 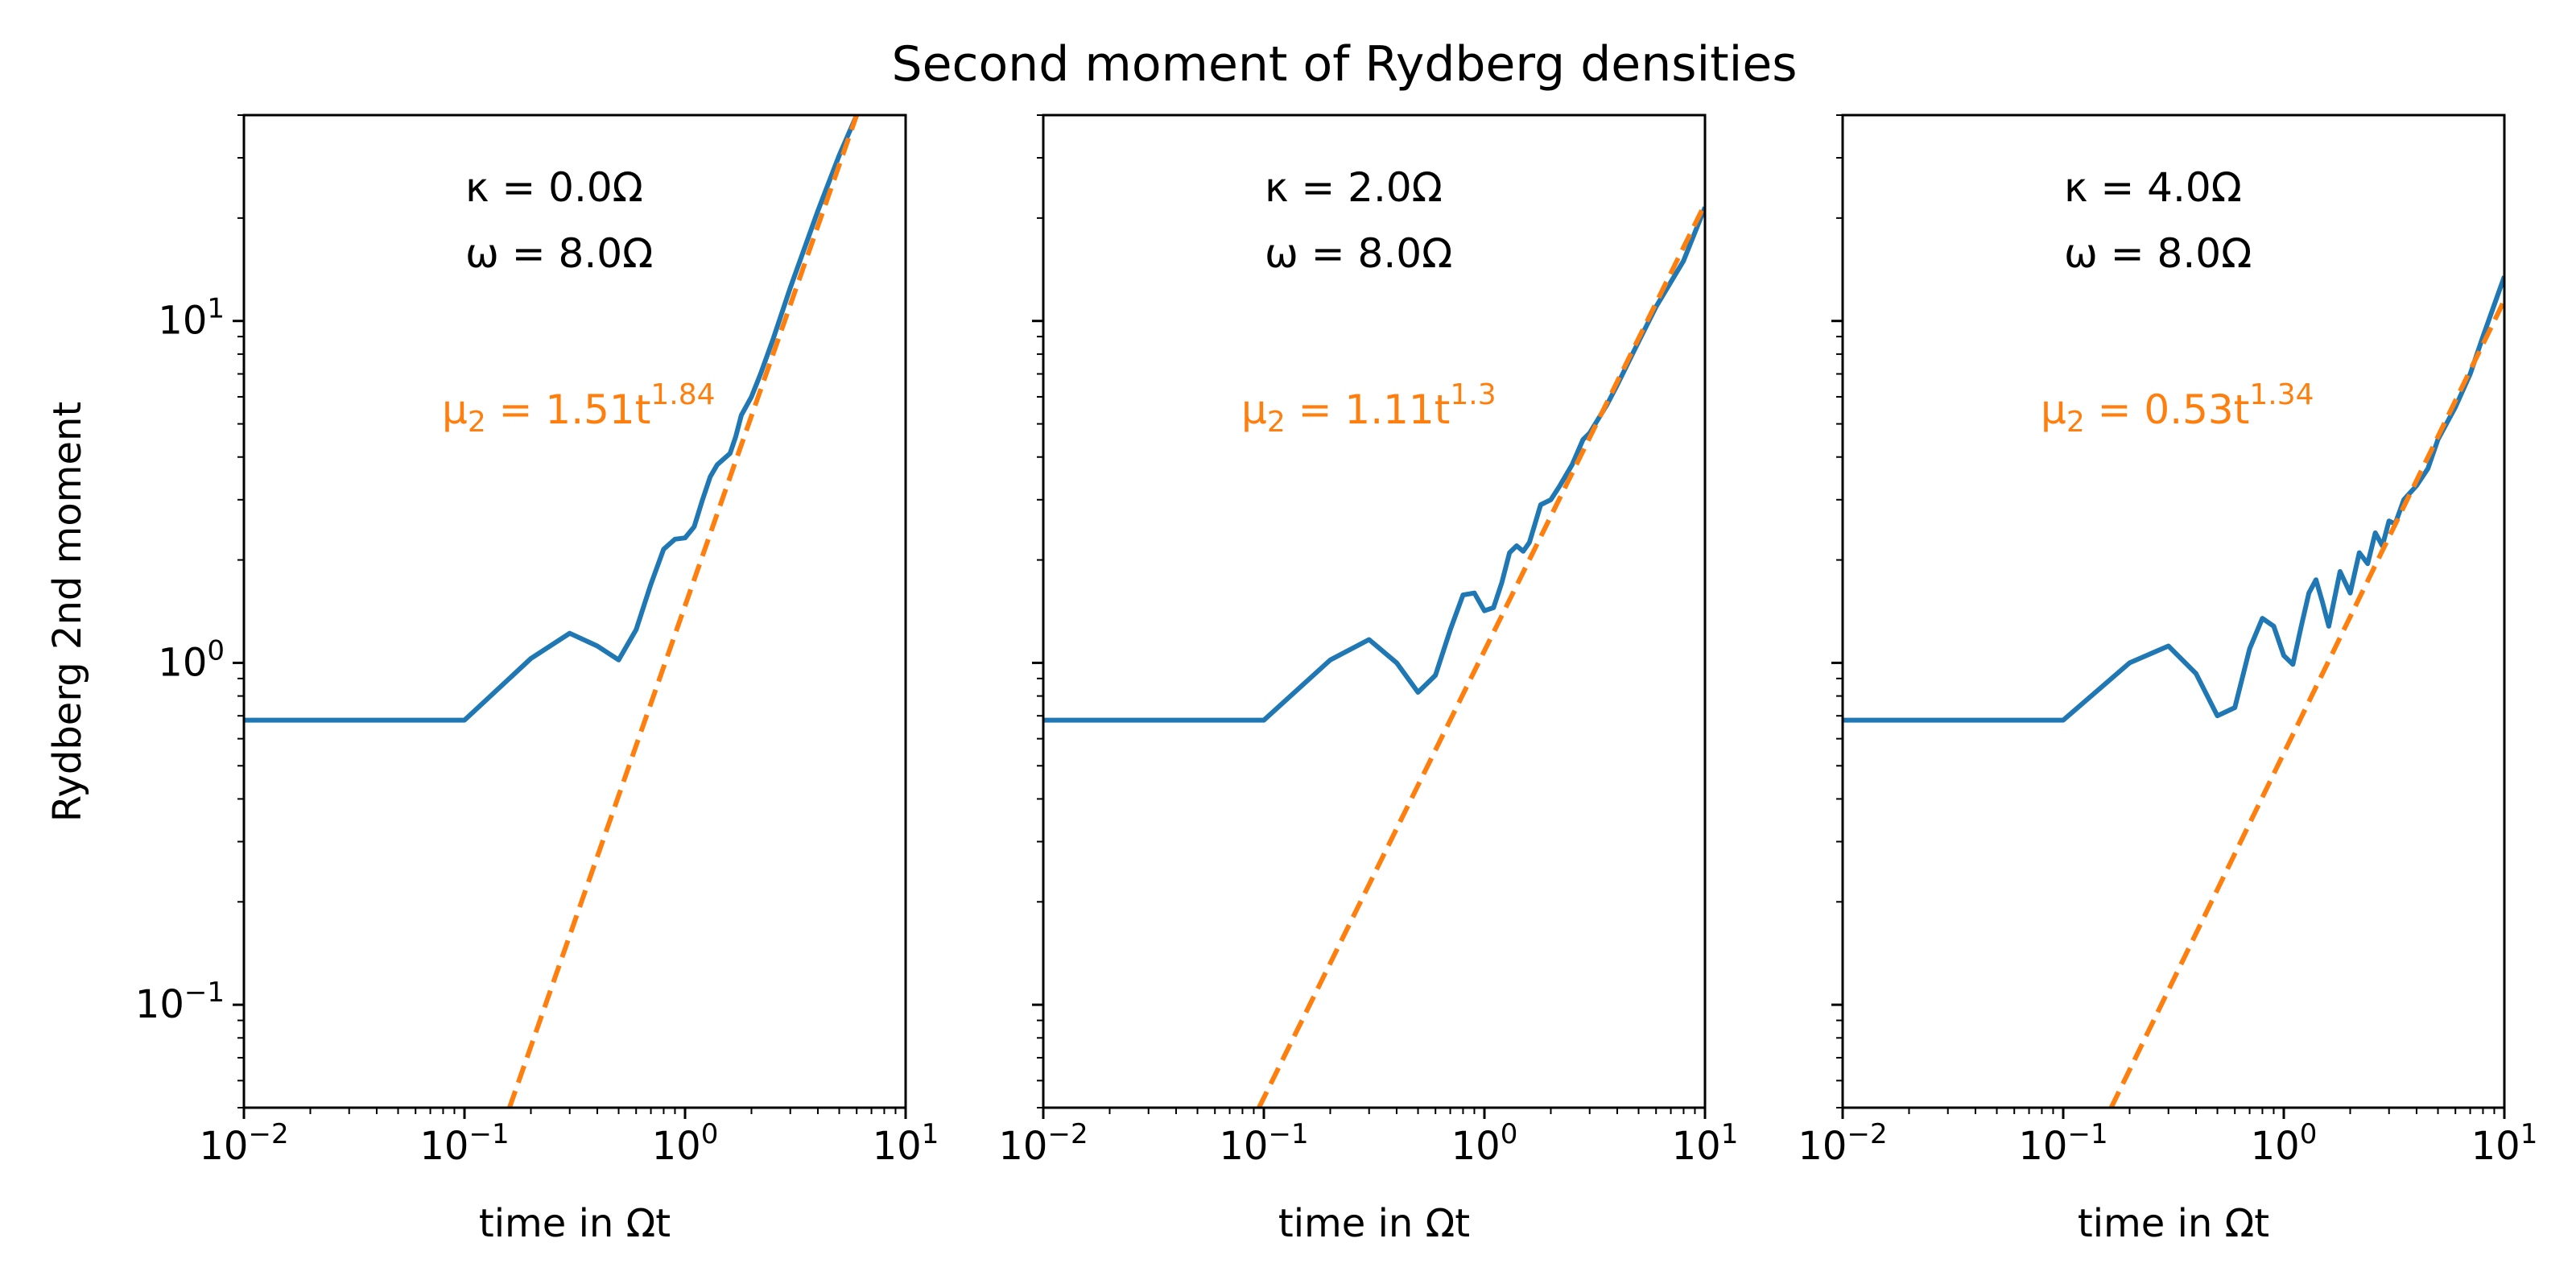 What do you see at coordinates (191, 318) in the screenshot?
I see `y-tick-label: 10¹` at bounding box center [191, 318].